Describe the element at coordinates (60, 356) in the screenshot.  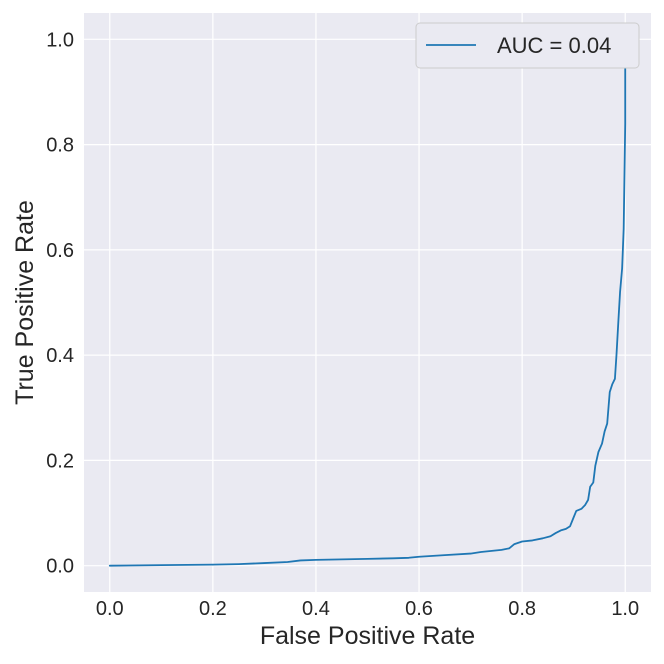
I see `y-tick-label: 0.4` at that location.